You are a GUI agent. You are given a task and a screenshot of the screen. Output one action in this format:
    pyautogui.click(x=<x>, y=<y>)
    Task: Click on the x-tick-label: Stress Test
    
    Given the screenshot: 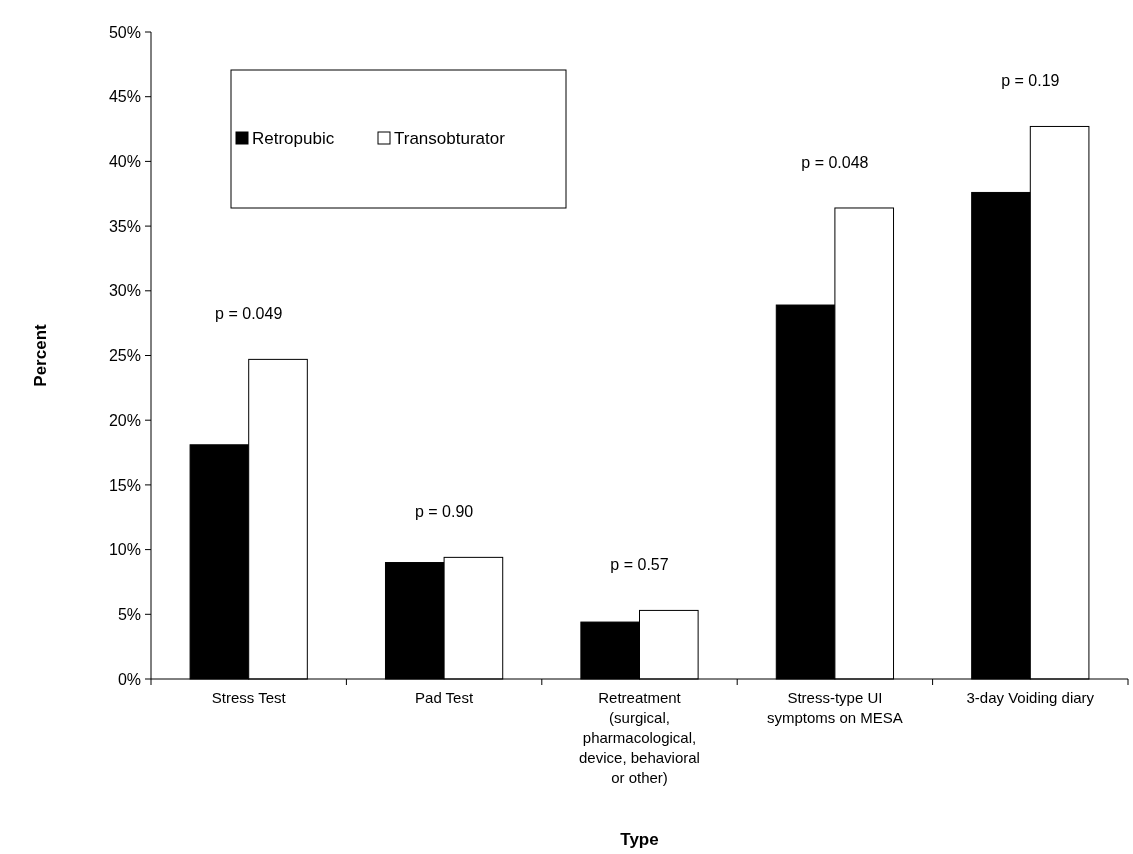 What is the action you would take?
    pyautogui.click(x=249, y=697)
    